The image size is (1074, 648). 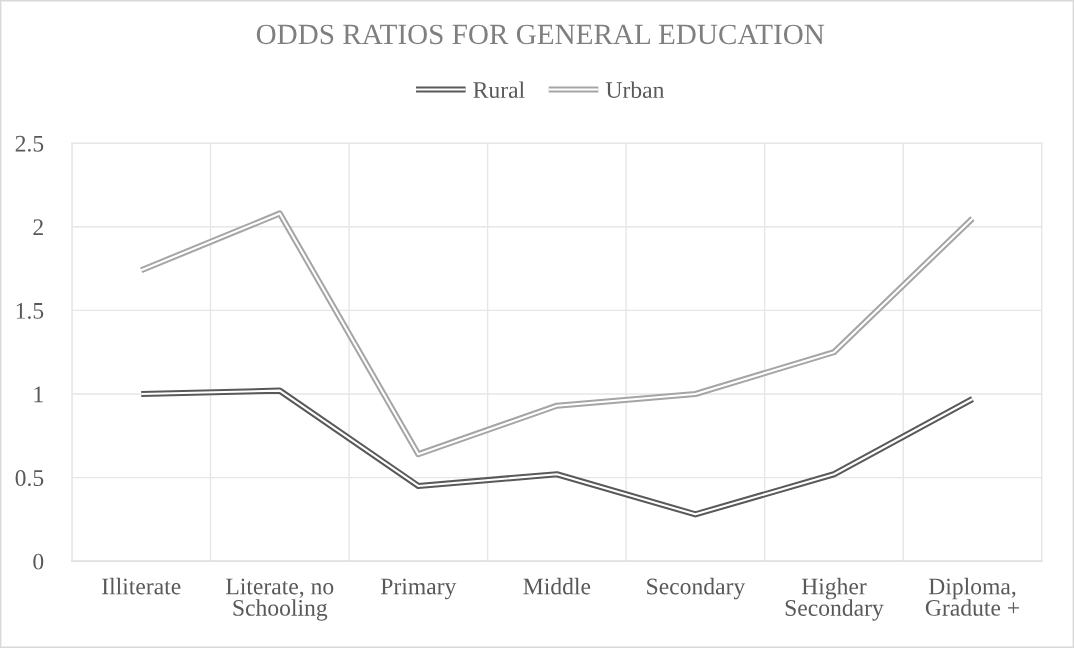 I want to click on y-tick-label: 1.5, so click(x=30, y=311).